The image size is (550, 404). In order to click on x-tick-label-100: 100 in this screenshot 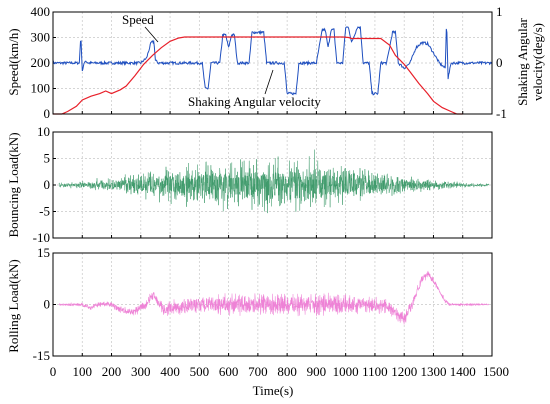, I will do `click(83, 371)`.